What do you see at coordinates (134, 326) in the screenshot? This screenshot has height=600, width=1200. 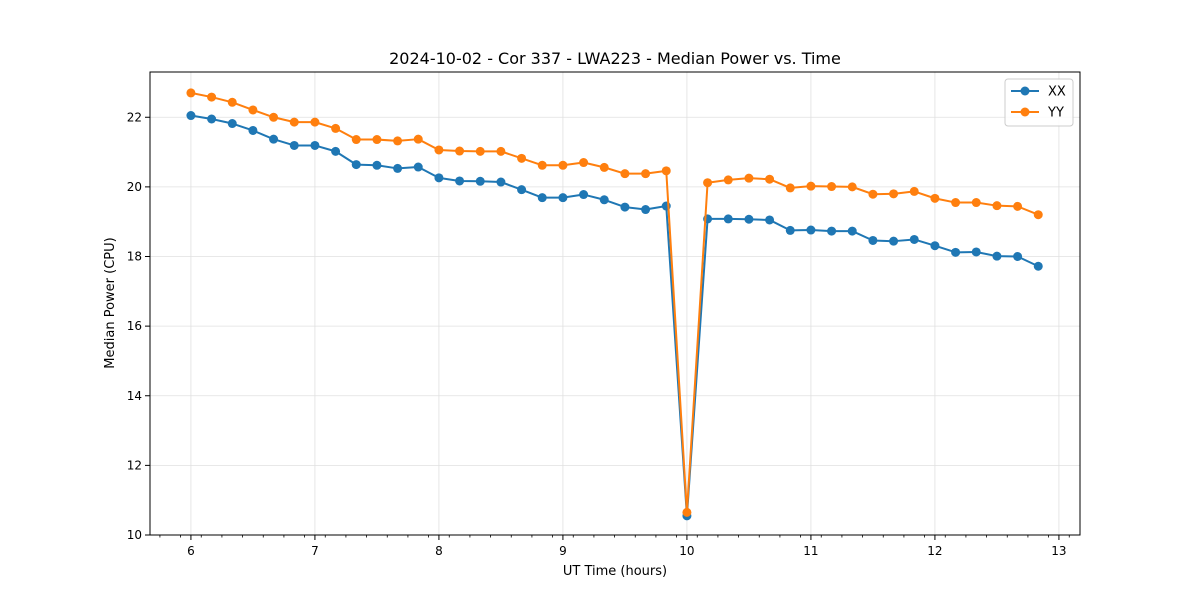 I see `y-tick-label: 16` at bounding box center [134, 326].